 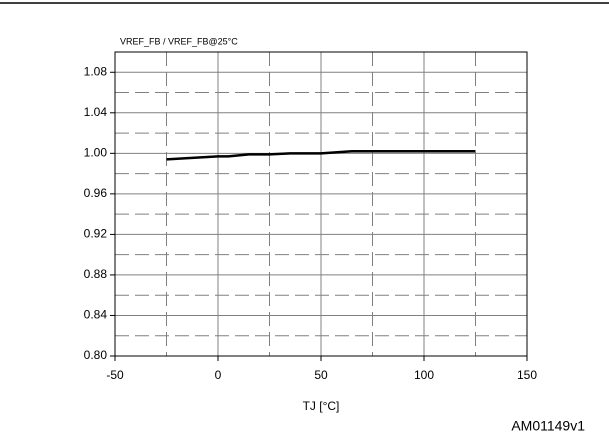 What do you see at coordinates (321, 375) in the screenshot?
I see `x-tick-label: 50` at bounding box center [321, 375].